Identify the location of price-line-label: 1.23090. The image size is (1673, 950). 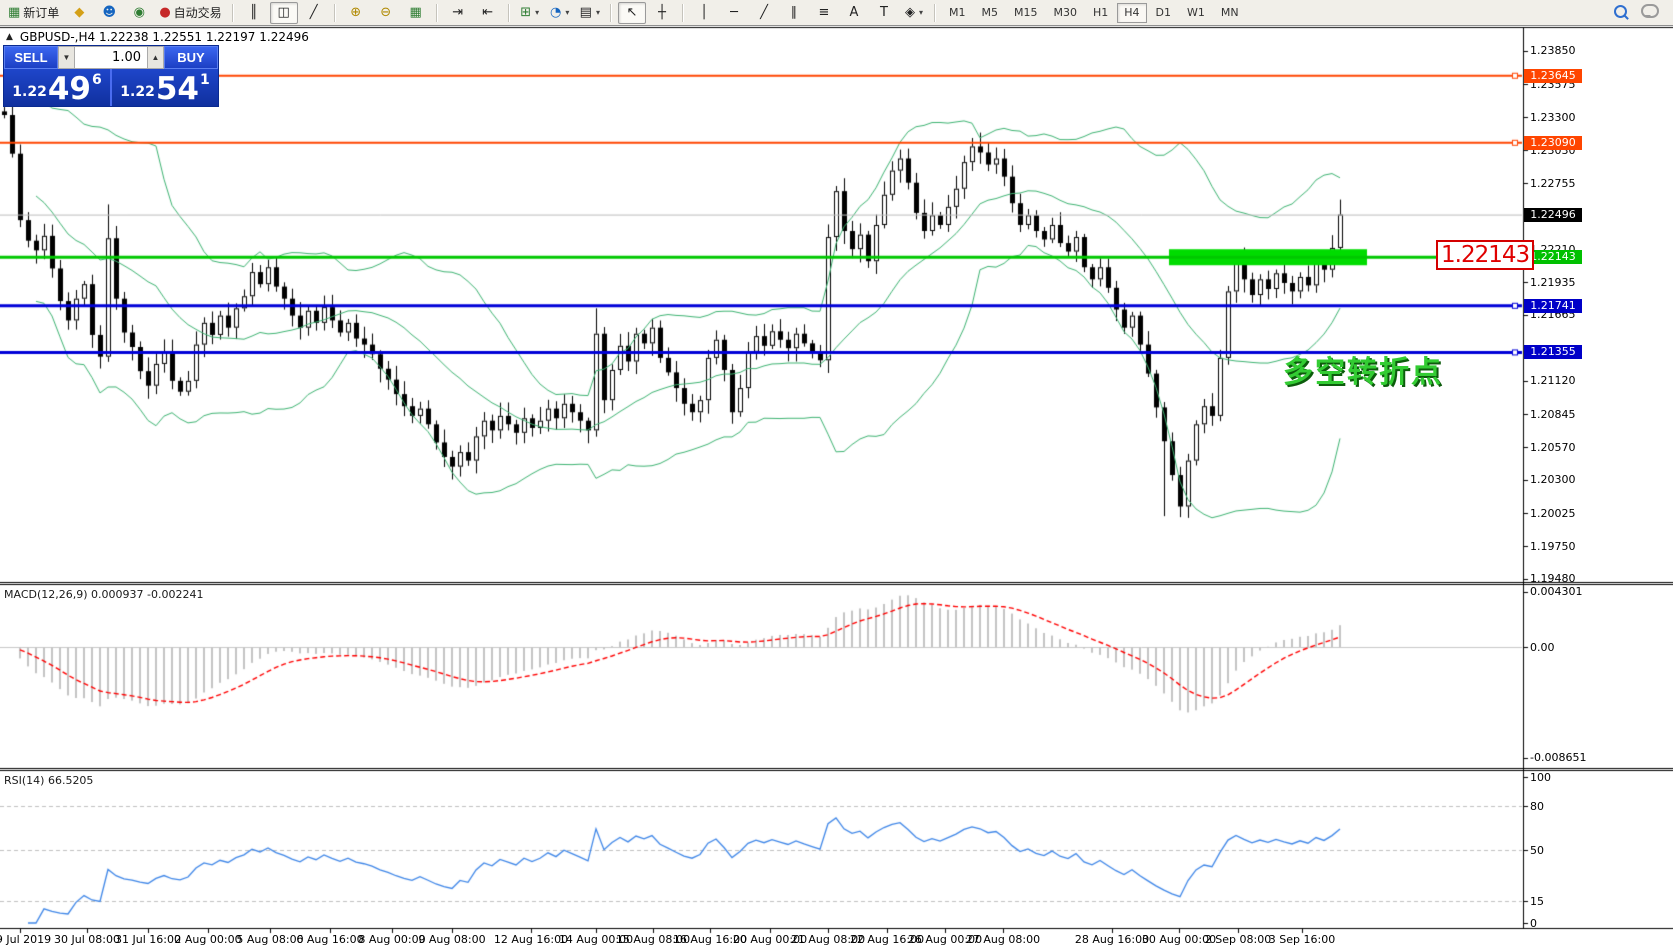
(1553, 142).